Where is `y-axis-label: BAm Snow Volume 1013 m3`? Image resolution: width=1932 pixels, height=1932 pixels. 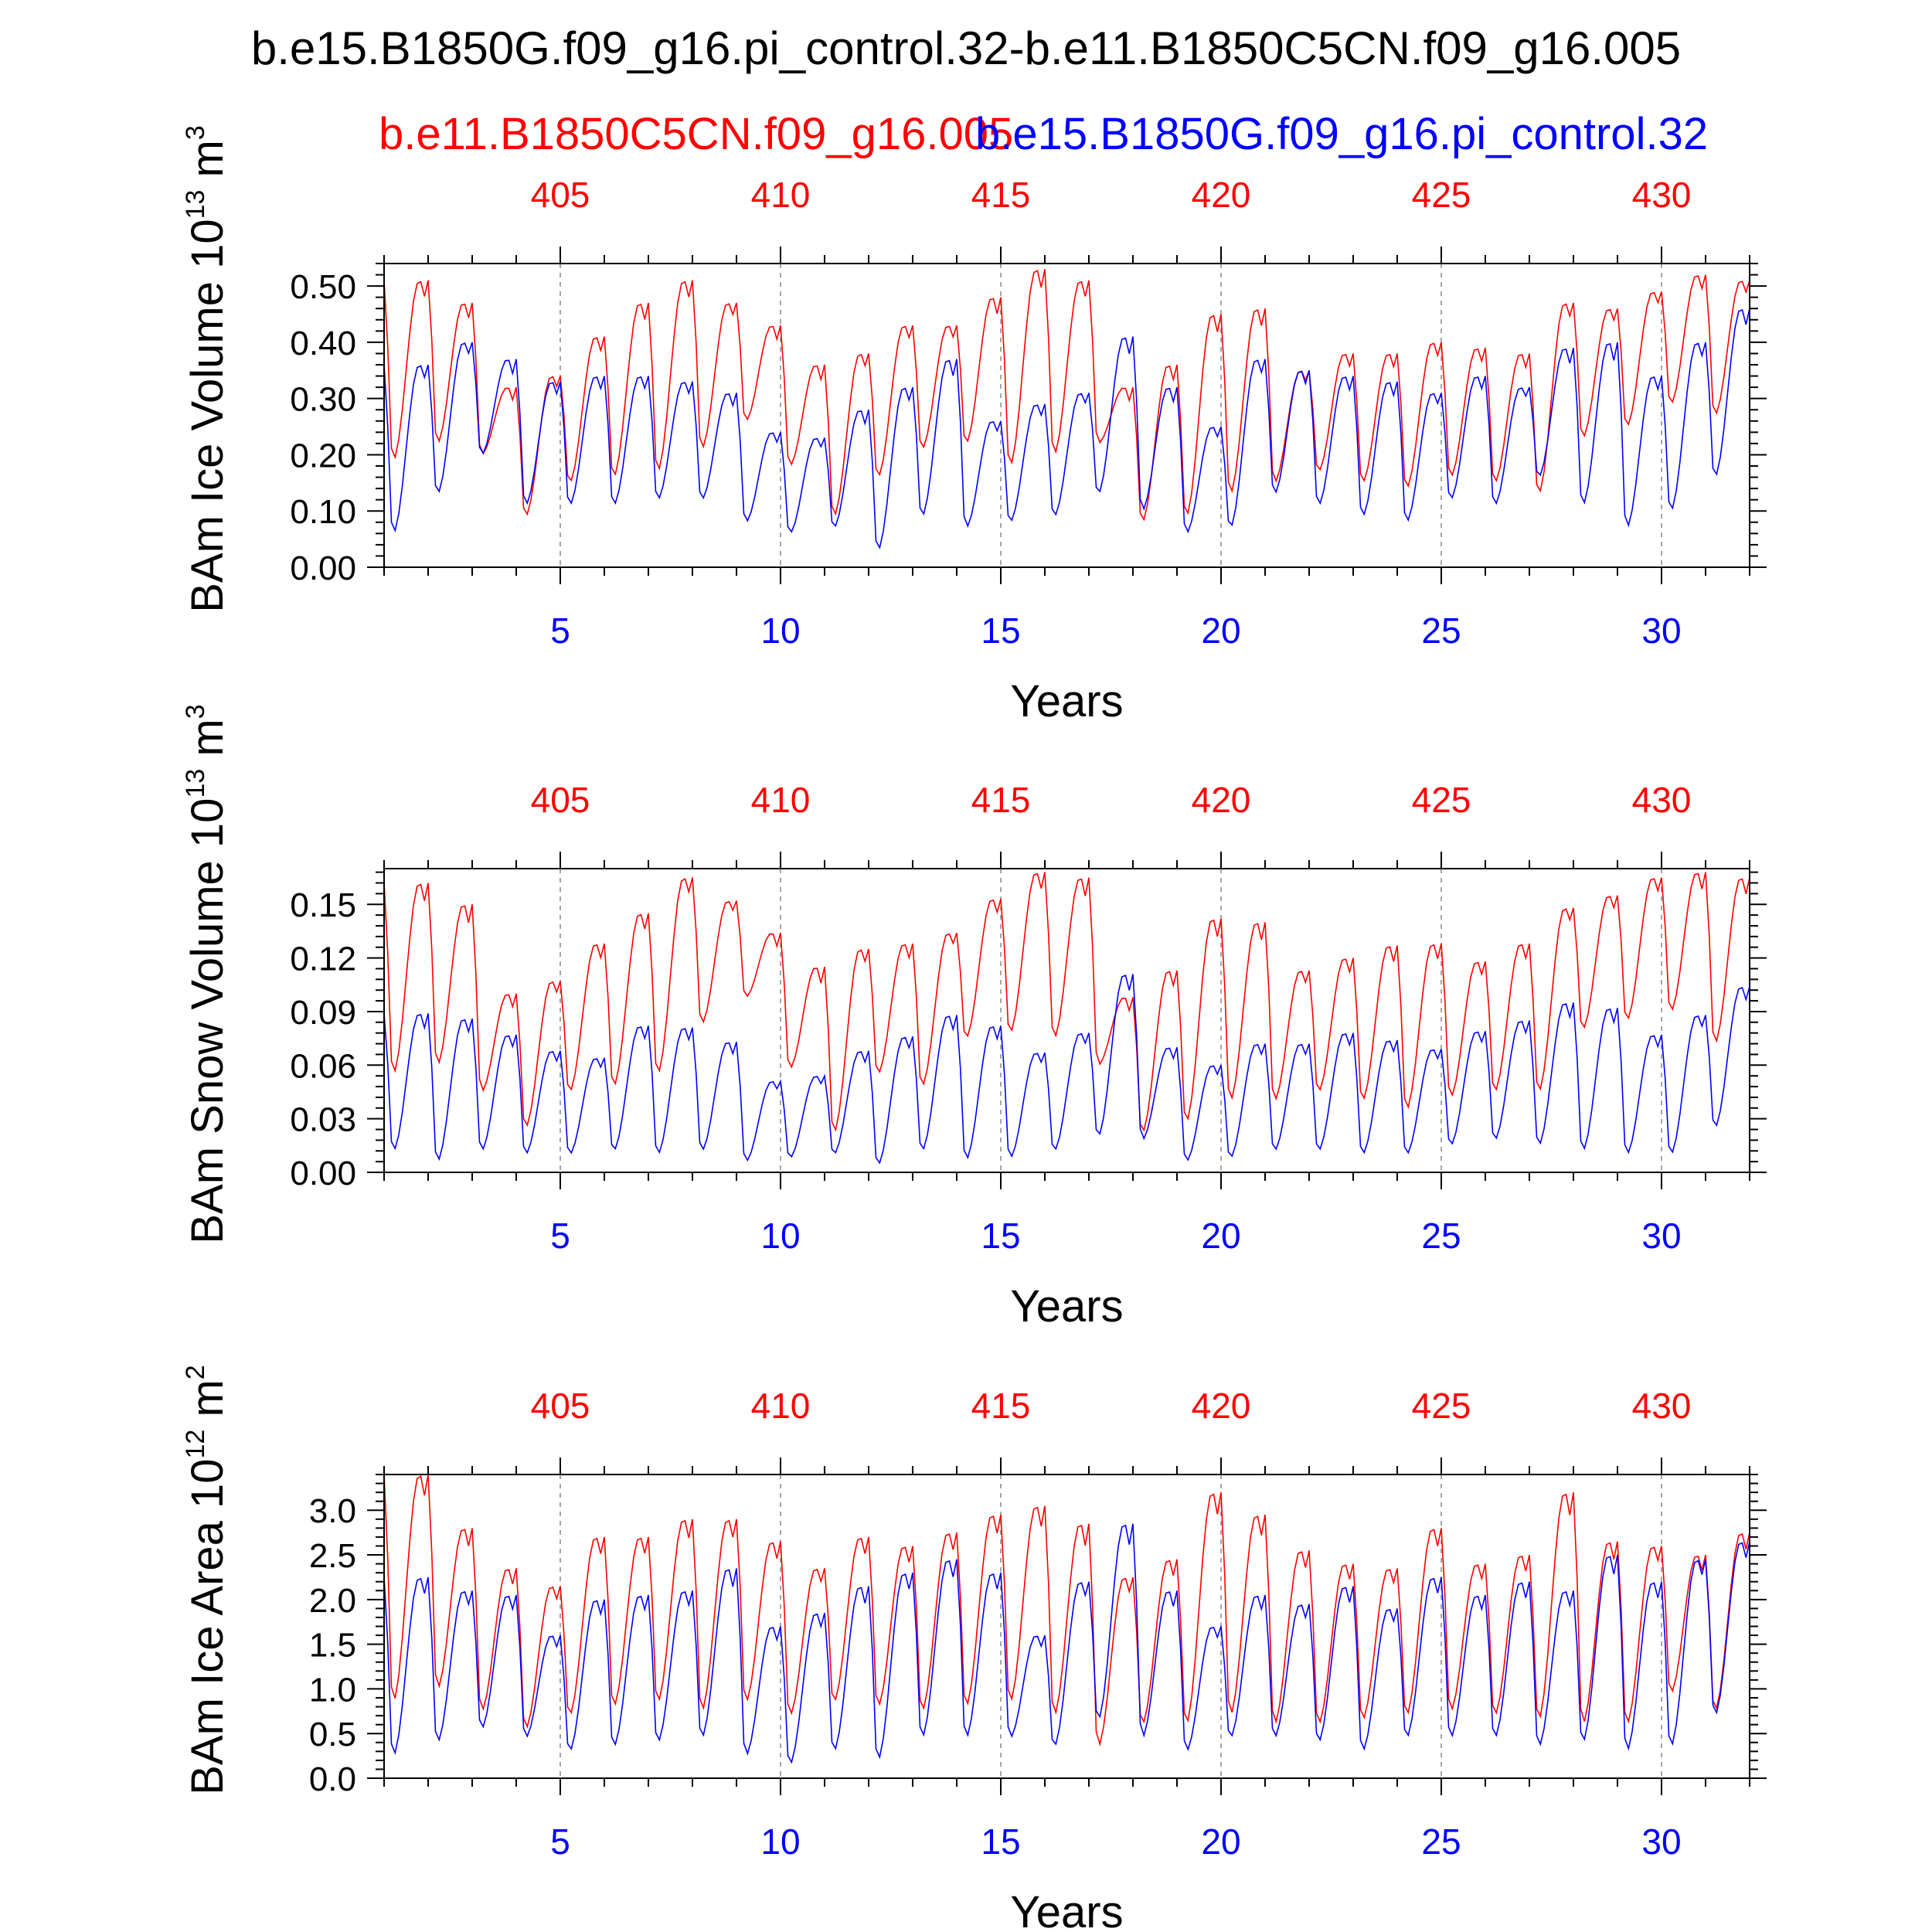
y-axis-label: BAm Snow Volume 1013 m3 is located at coordinates (207, 974).